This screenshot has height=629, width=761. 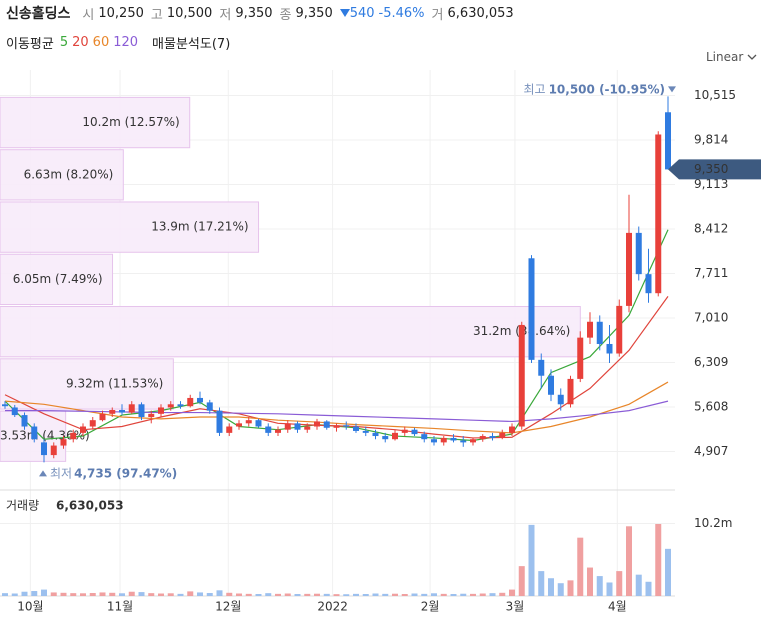 I want to click on high-annotation: 최고 10,500 (-10.95%), so click(x=594, y=89).